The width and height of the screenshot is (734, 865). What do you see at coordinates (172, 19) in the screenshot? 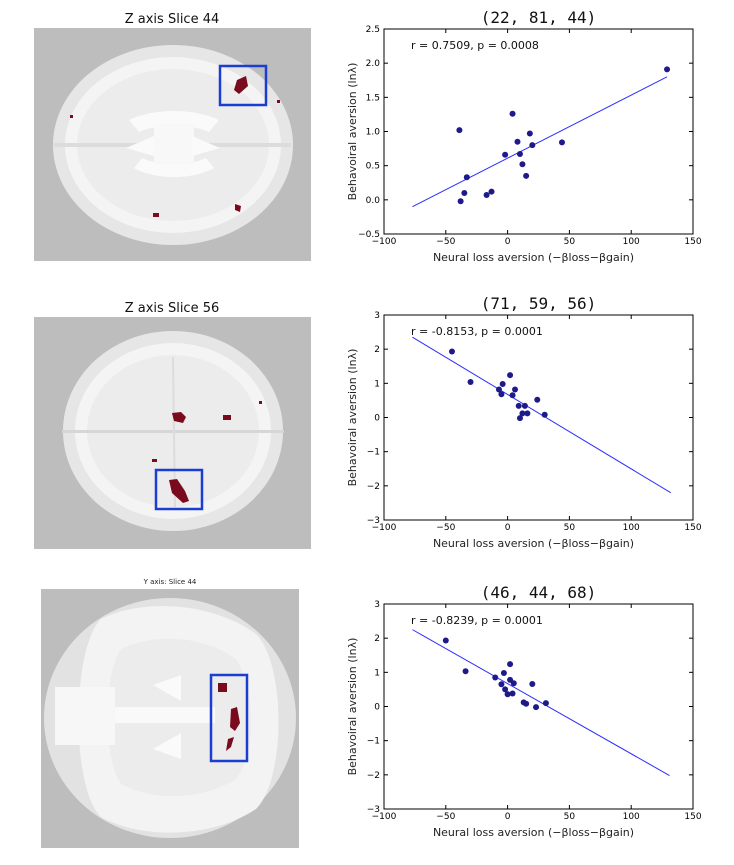
I see `brain-title-1: Z axis Slice 44` at bounding box center [172, 19].